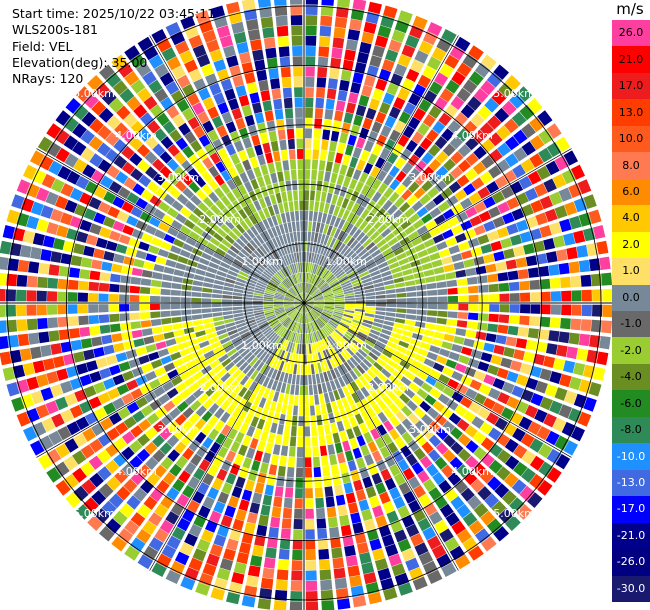 The width and height of the screenshot is (650, 610). What do you see at coordinates (631, 245) in the screenshot?
I see `colorbar-swatch` at bounding box center [631, 245].